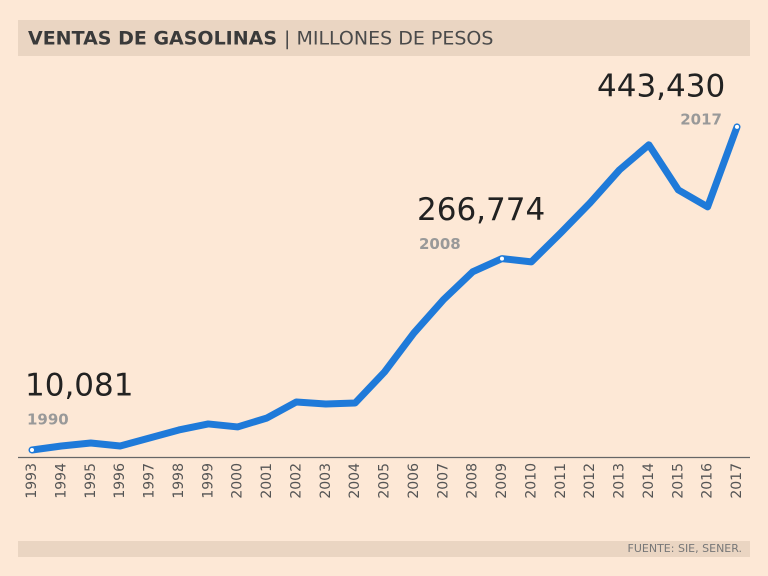 This screenshot has height=576, width=768. I want to click on x-tick-label: 1998, so click(179, 481).